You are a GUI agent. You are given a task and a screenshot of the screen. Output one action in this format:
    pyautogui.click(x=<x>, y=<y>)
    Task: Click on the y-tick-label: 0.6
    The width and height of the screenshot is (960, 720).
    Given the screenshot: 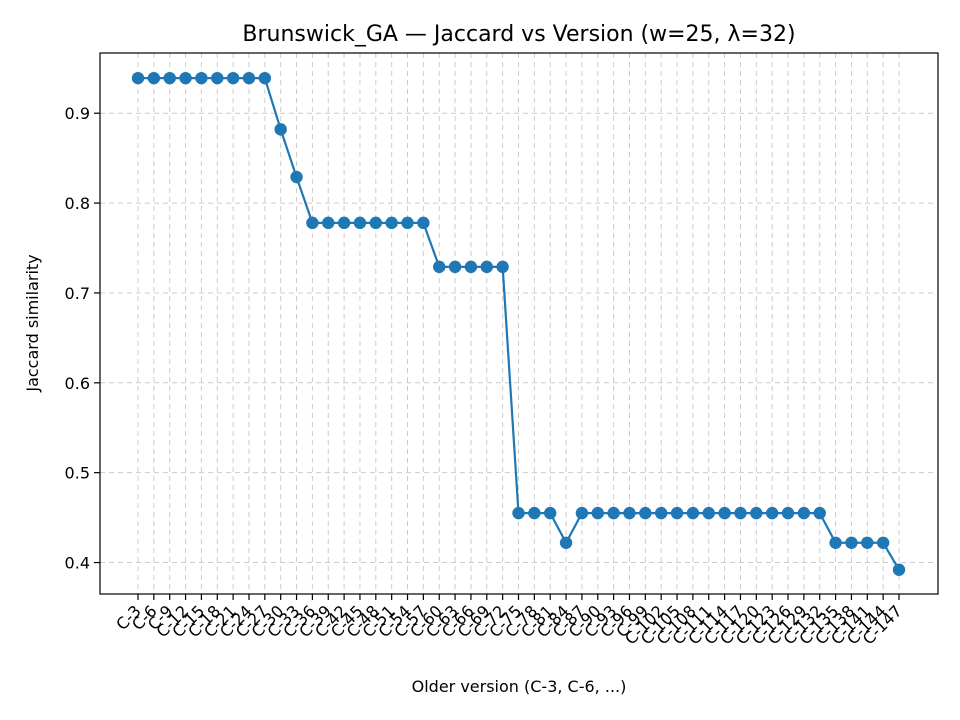 What is the action you would take?
    pyautogui.click(x=77, y=383)
    